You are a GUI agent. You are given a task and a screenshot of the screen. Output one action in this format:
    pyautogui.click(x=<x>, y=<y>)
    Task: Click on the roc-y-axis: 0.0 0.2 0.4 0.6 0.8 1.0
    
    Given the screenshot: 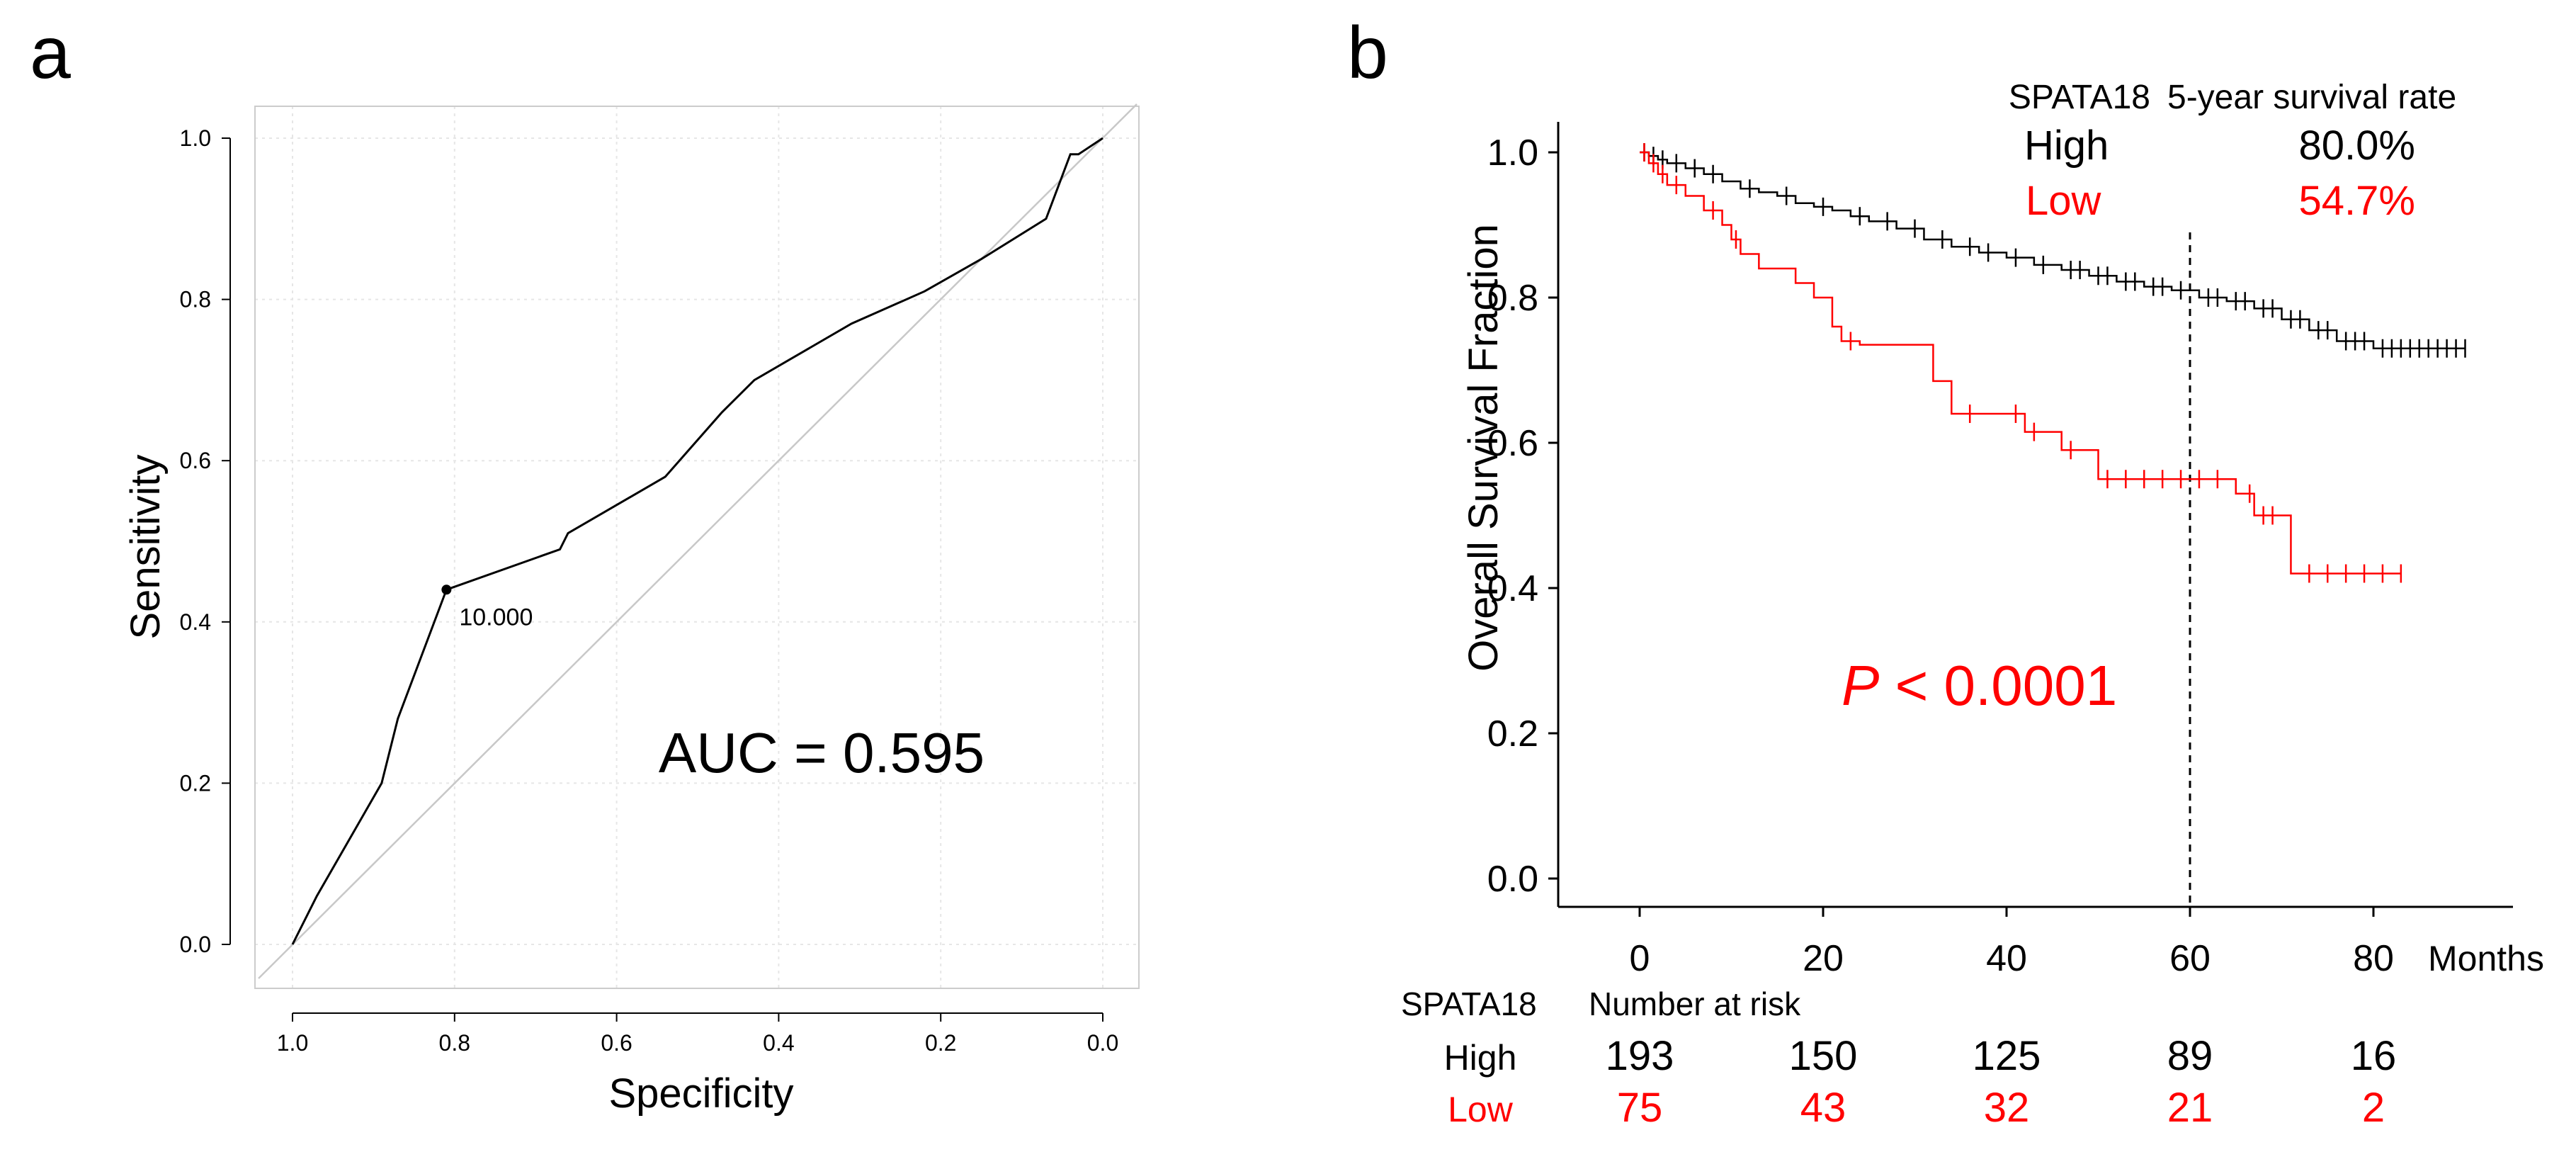 What is the action you would take?
    pyautogui.click(x=205, y=541)
    